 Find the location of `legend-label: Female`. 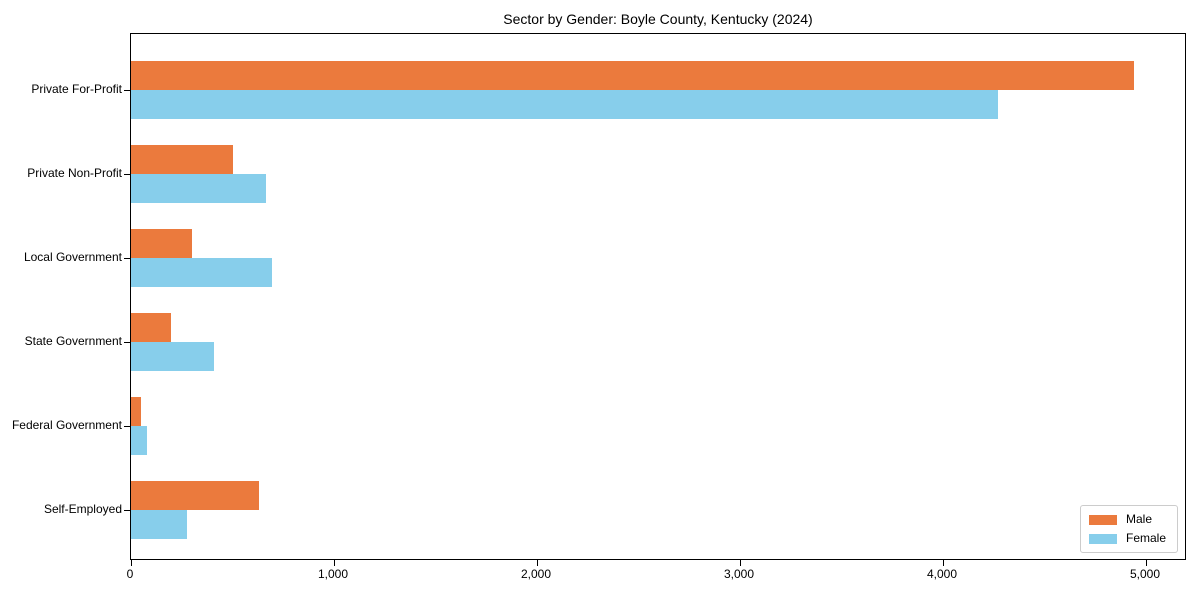

legend-label: Female is located at coordinates (1145, 538).